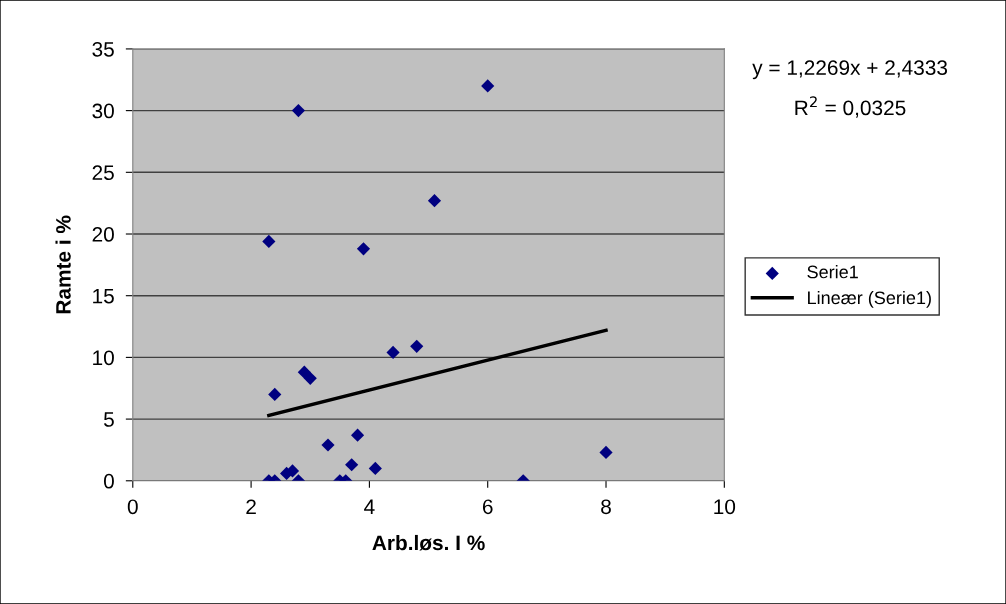 The height and width of the screenshot is (604, 1006). I want to click on y-tick-label: 25, so click(103, 173).